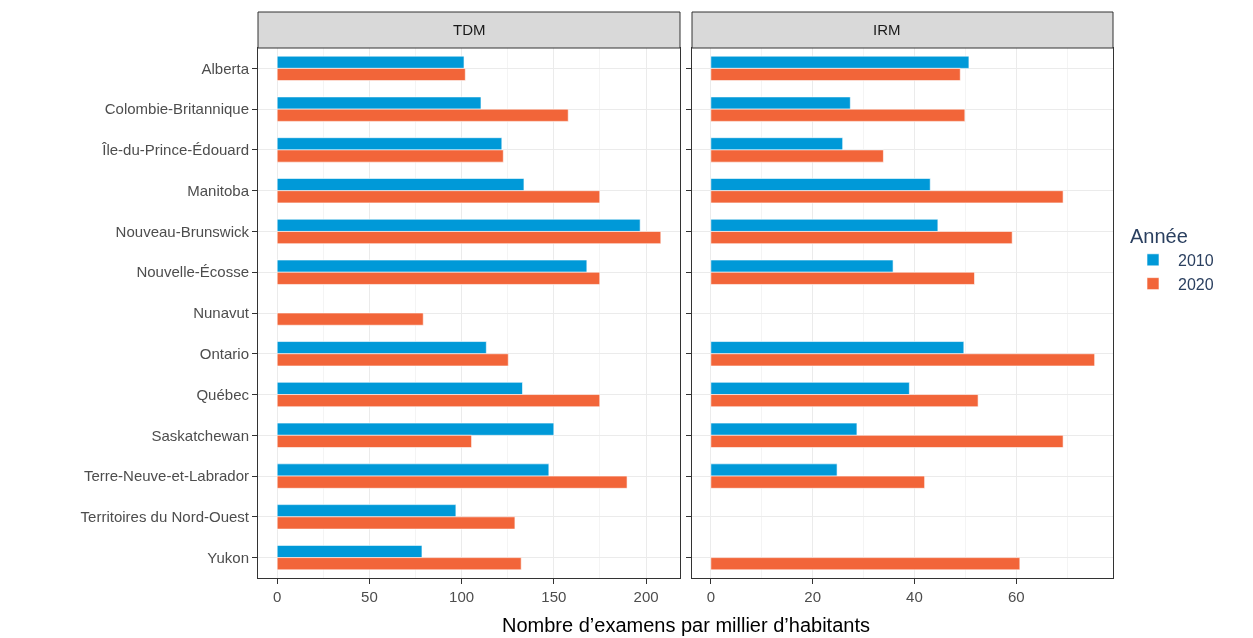 The height and width of the screenshot is (638, 1253). I want to click on chart-title: IRM, so click(887, 29).